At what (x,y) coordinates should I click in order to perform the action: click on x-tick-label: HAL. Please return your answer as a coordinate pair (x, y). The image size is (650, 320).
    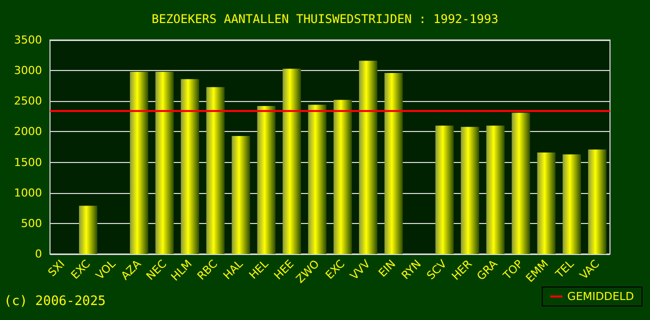
    Looking at the image, I should click on (233, 269).